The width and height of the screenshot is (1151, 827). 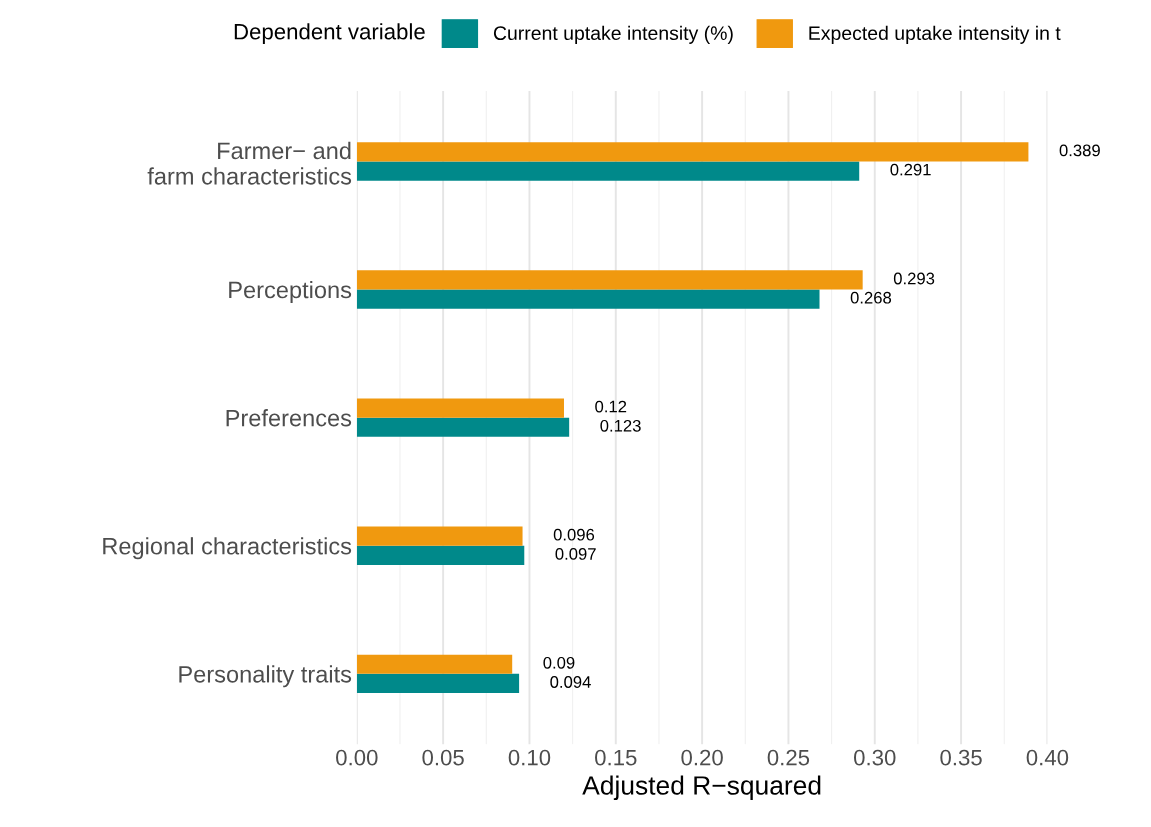 What do you see at coordinates (575, 554) in the screenshot?
I see `data-label: 0.097` at bounding box center [575, 554].